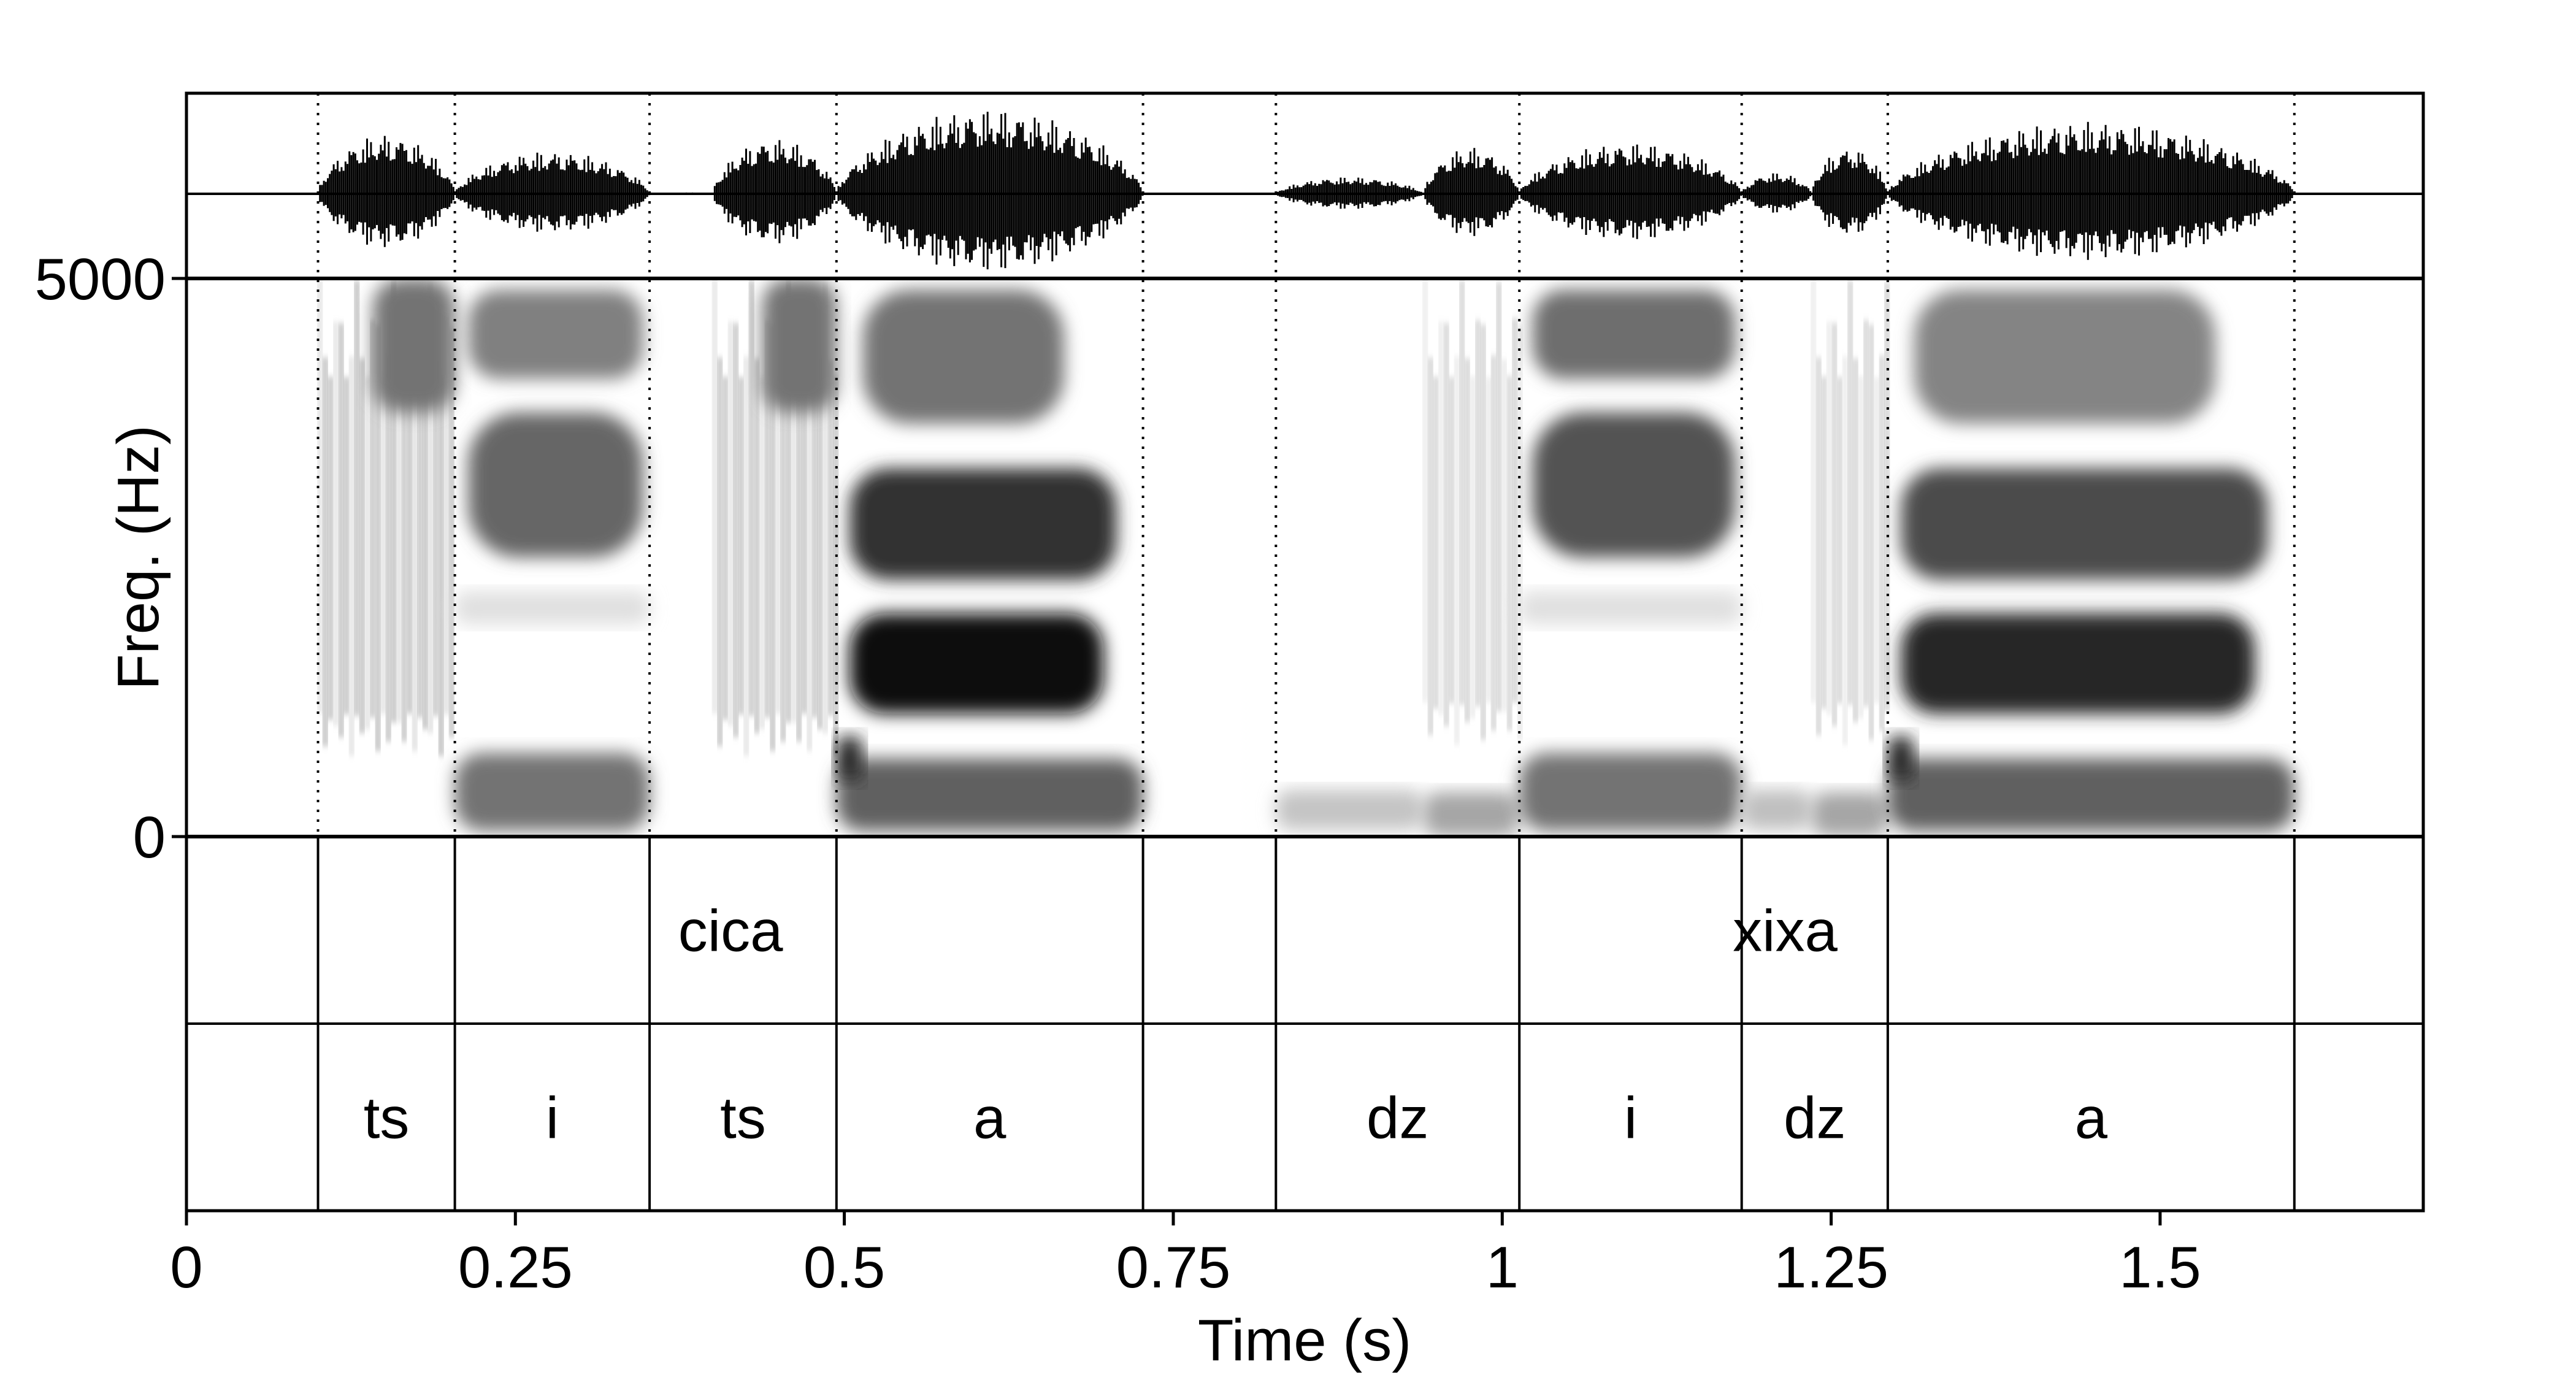 This screenshot has width=2576, height=1380. What do you see at coordinates (730, 931) in the screenshot?
I see `tier1-interval-label: cica` at bounding box center [730, 931].